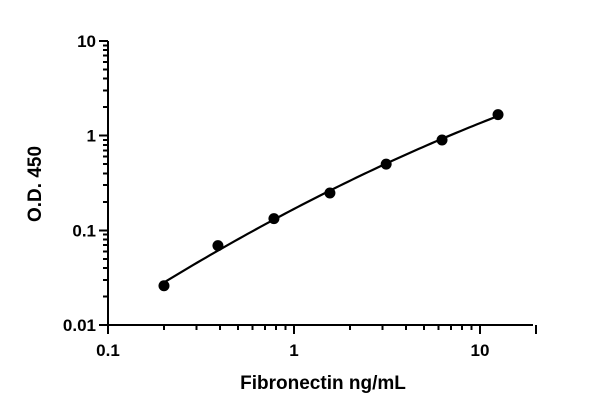  What do you see at coordinates (293, 350) in the screenshot?
I see `x-tick-label: 1` at bounding box center [293, 350].